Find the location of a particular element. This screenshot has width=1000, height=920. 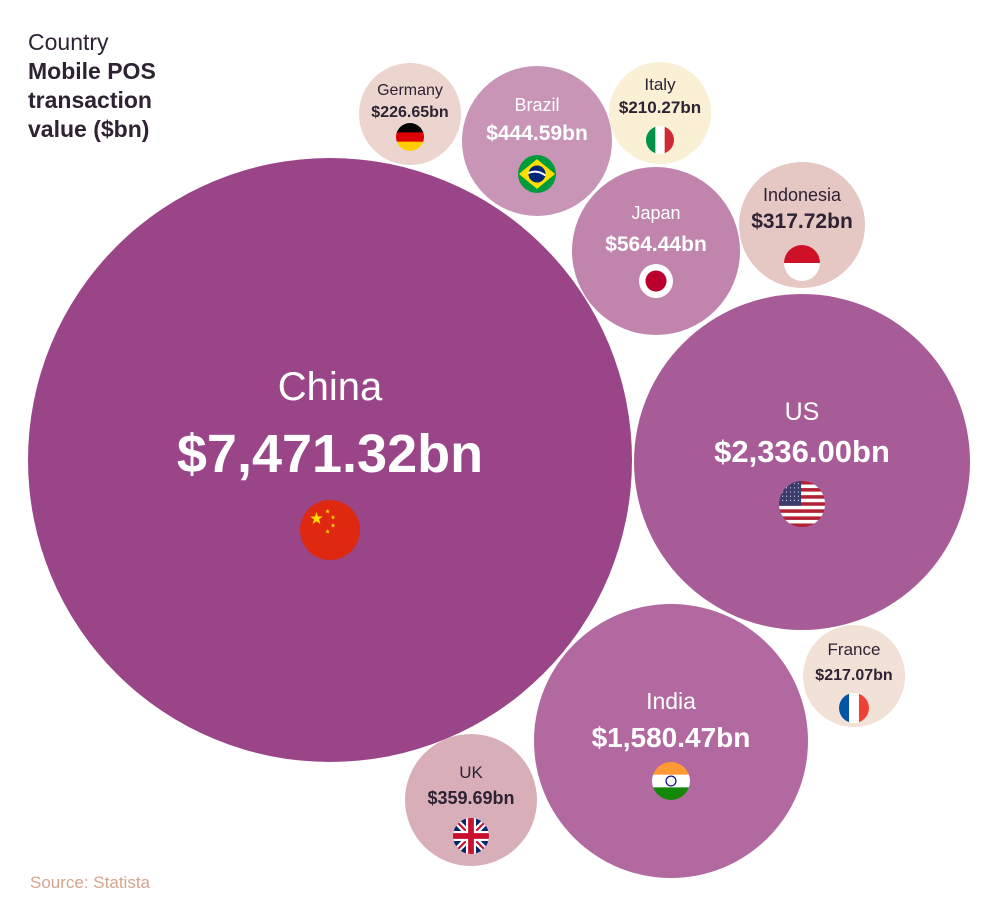

bubble-india: India $1,580.47bn is located at coordinates (671, 741).